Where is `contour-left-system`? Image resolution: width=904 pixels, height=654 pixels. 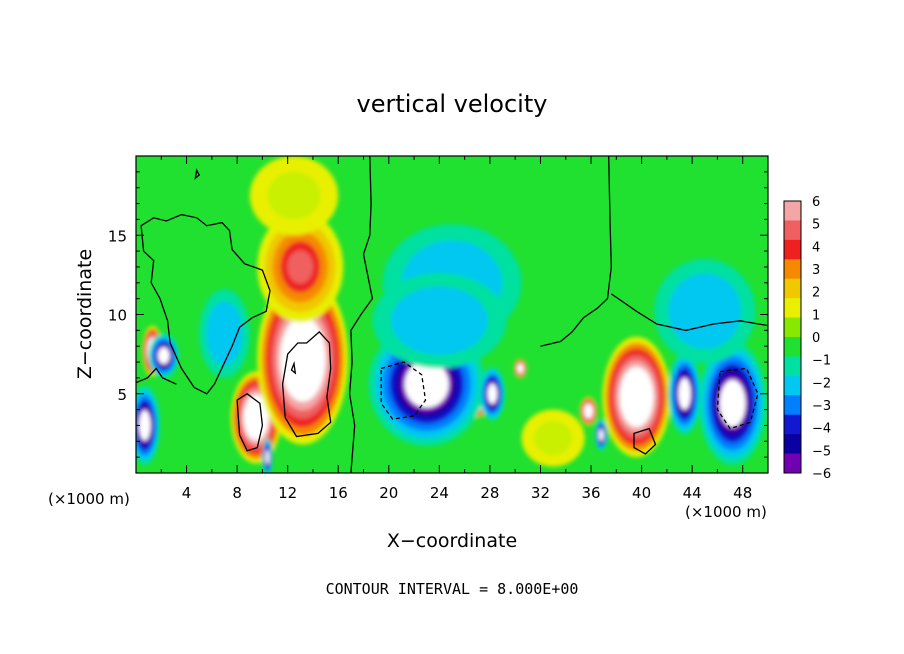 contour-left-system is located at coordinates (205, 304).